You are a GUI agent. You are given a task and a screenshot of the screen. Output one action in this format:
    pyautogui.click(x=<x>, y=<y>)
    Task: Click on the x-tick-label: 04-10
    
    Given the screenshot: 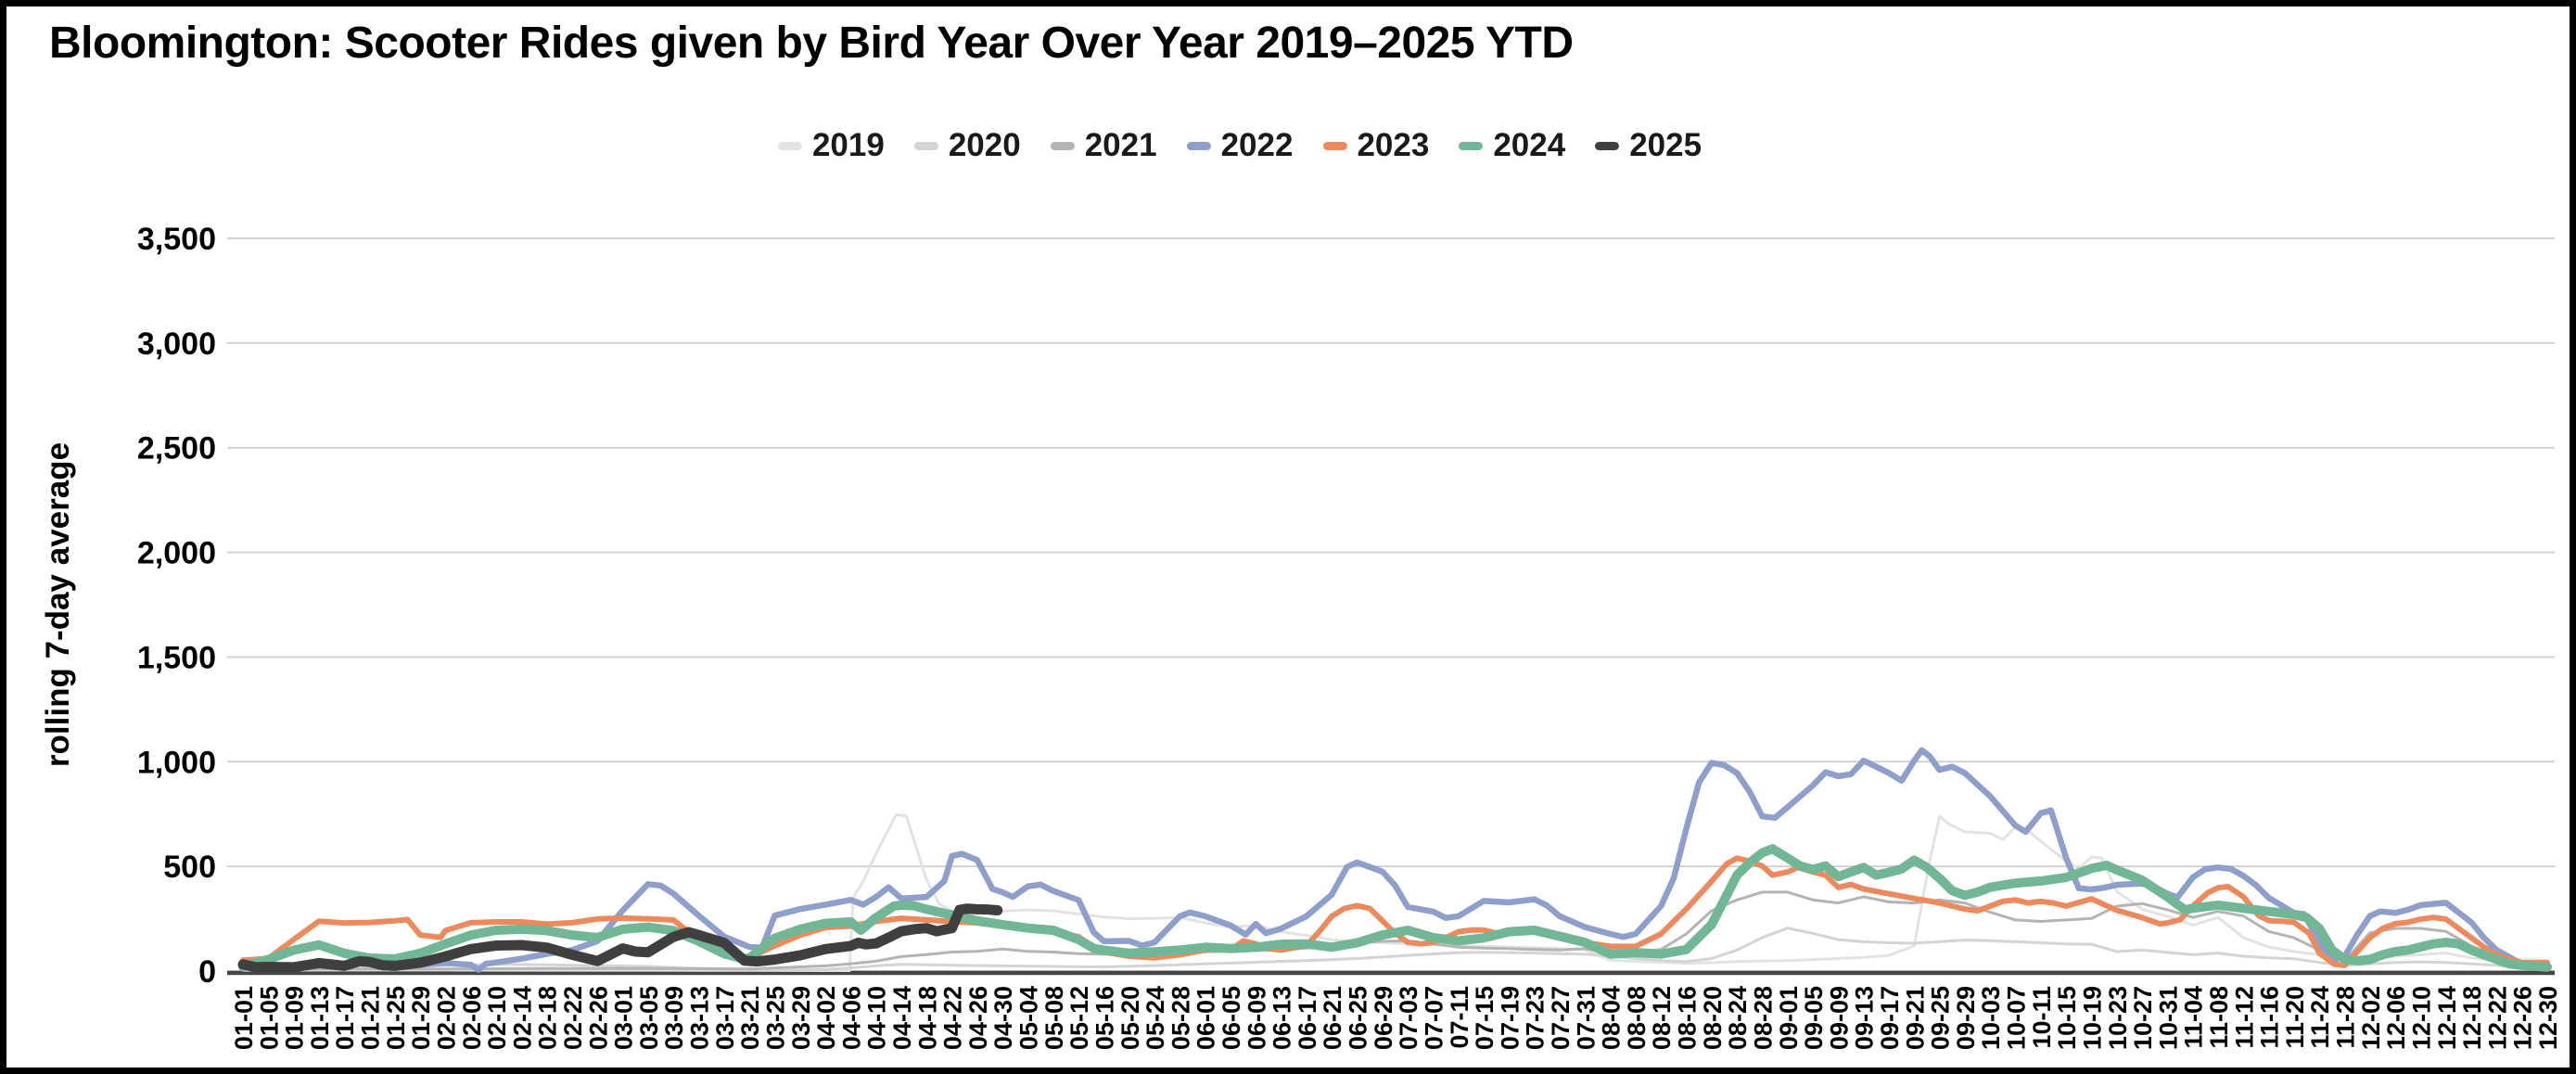 What is the action you would take?
    pyautogui.click(x=877, y=1018)
    